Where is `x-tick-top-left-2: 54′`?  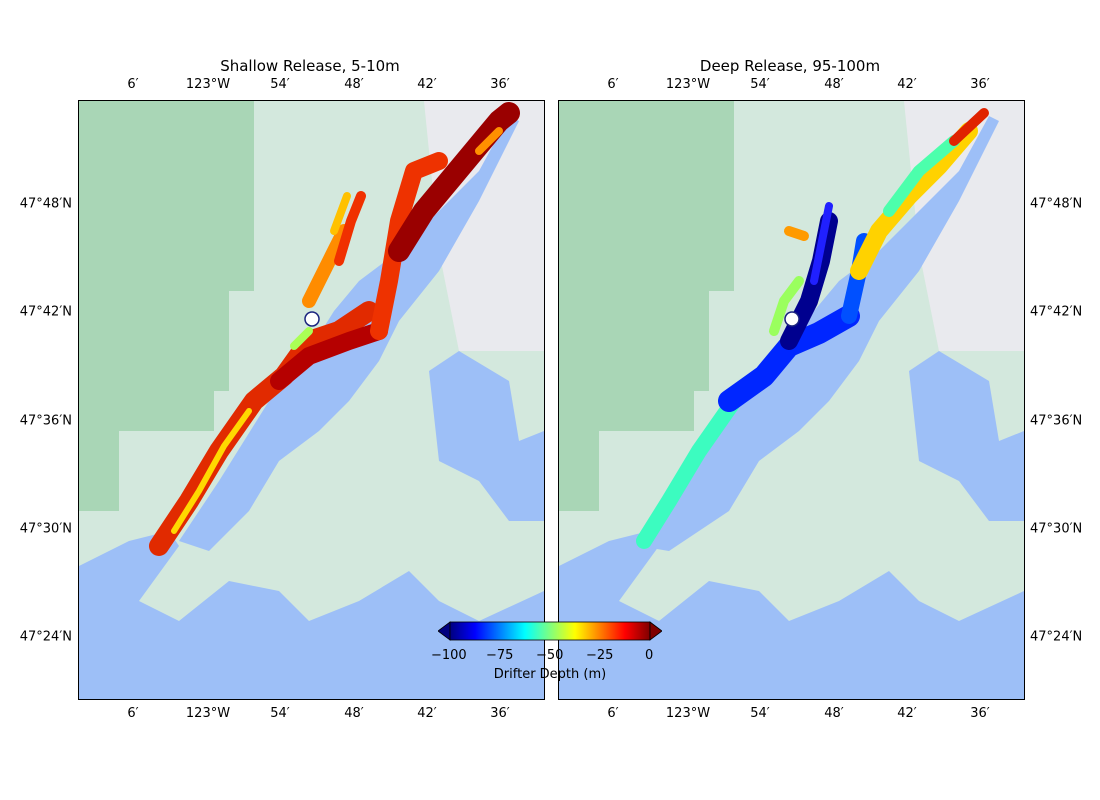 x-tick-top-left-2: 54′ is located at coordinates (280, 84).